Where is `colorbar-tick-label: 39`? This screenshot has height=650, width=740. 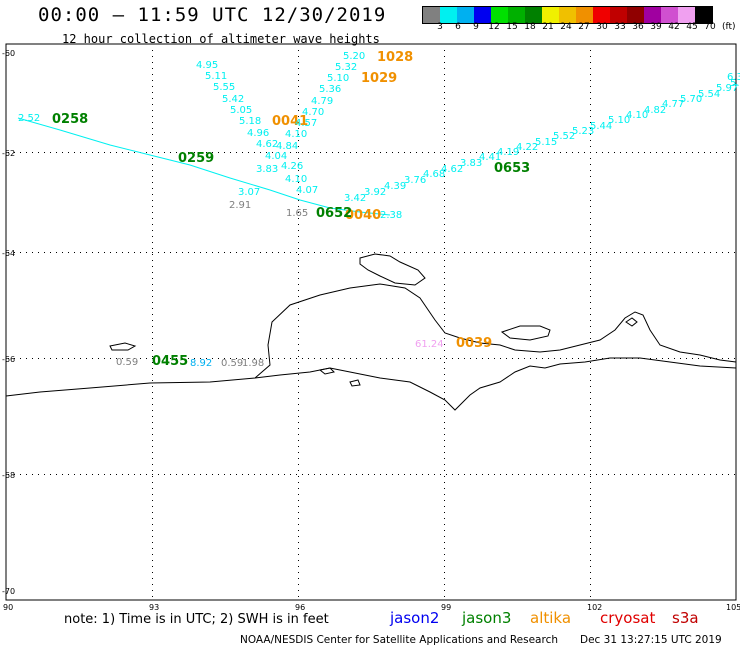 colorbar-tick-label: 39 is located at coordinates (656, 27).